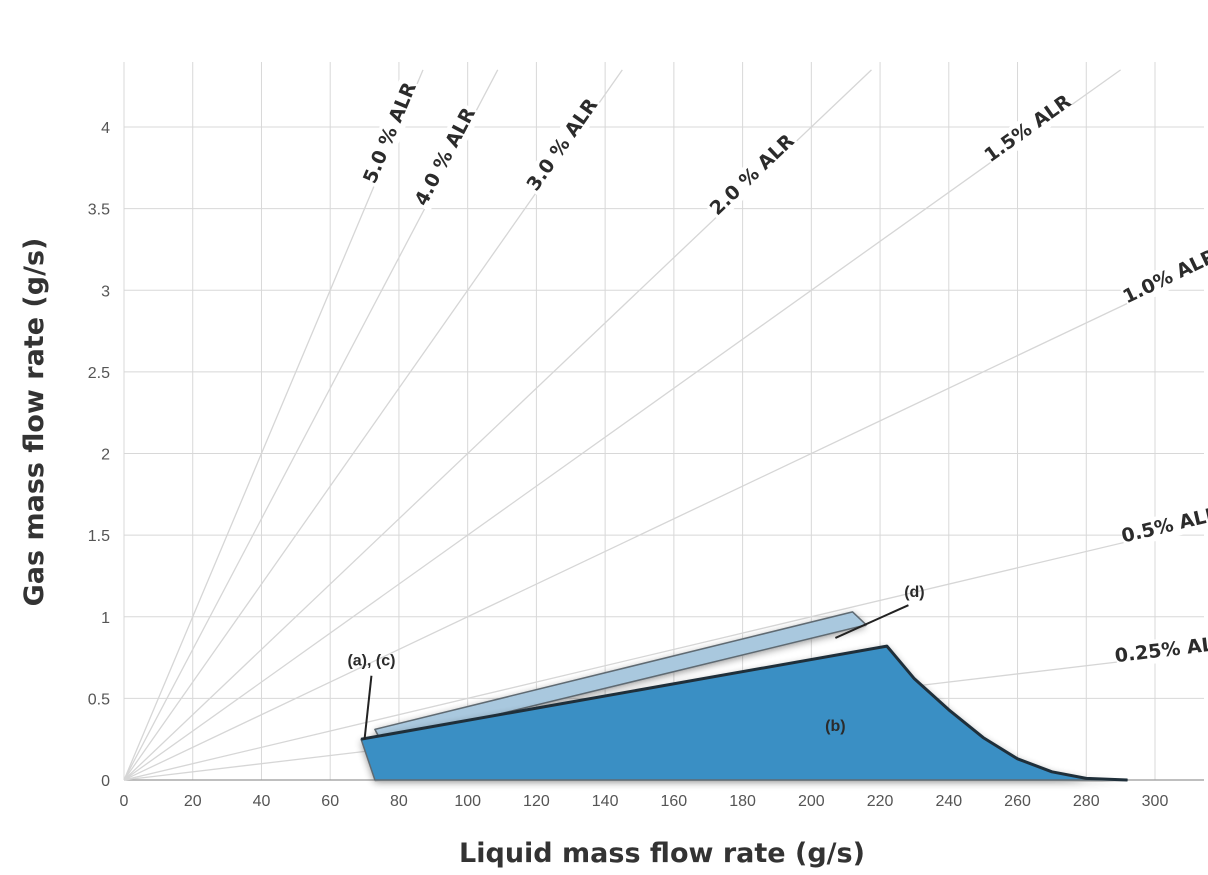 Image resolution: width=1208 pixels, height=875 pixels. I want to click on alr-label-group: 1.0% ALR, so click(1163, 276).